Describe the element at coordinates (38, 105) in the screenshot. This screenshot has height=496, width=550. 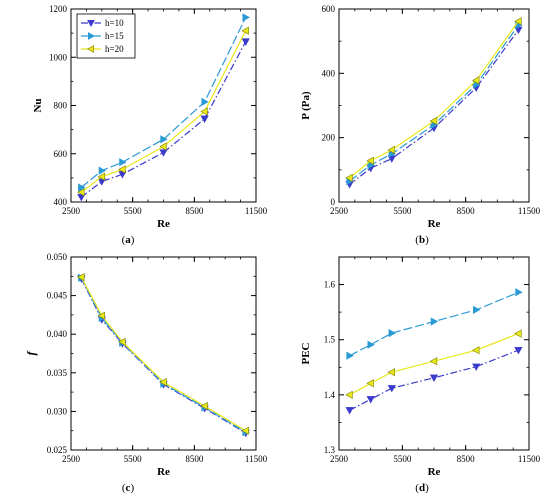
I see `y-axis-title: Nu` at that location.